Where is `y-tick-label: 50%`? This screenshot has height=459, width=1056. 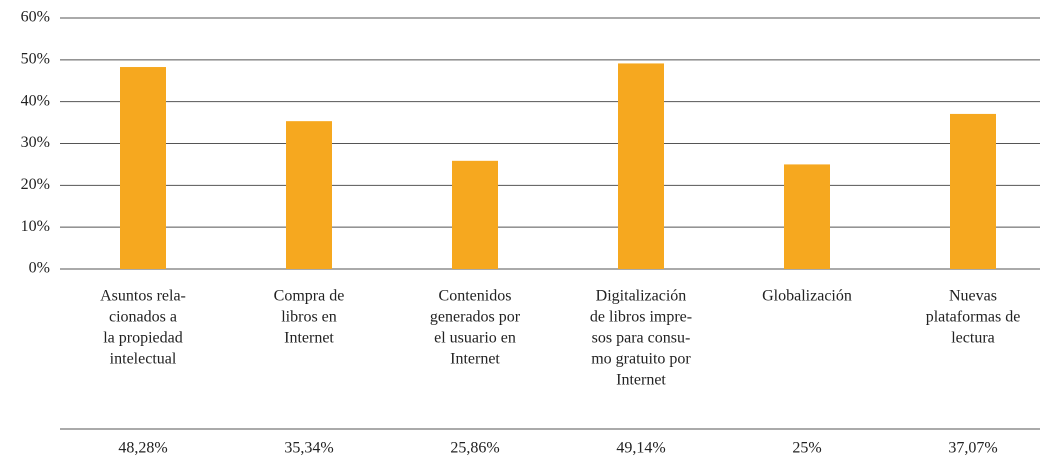
y-tick-label: 50% is located at coordinates (35, 59).